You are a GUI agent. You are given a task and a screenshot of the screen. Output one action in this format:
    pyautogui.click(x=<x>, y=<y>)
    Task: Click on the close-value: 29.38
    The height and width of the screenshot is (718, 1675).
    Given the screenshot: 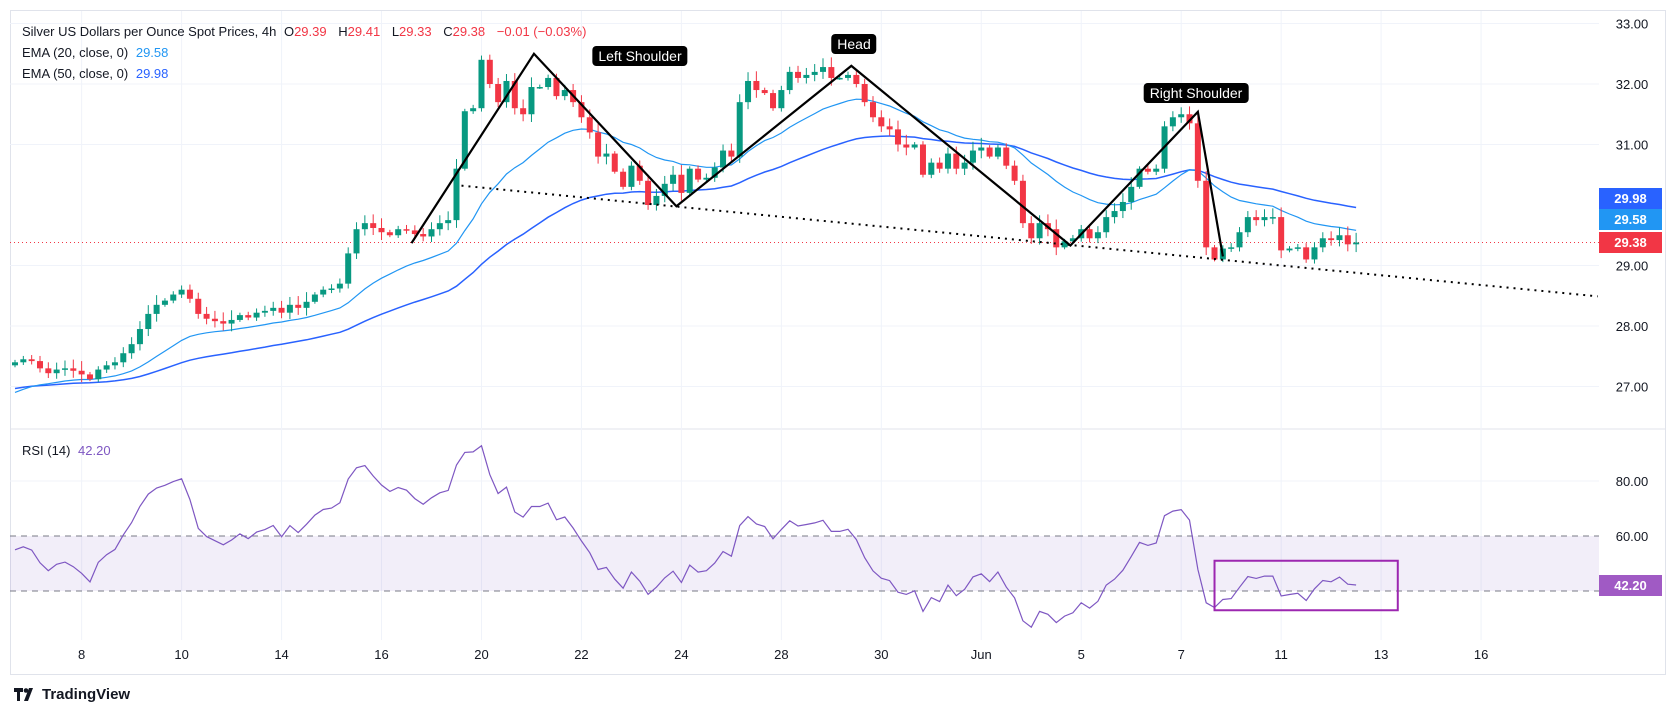 What is the action you would take?
    pyautogui.click(x=469, y=31)
    